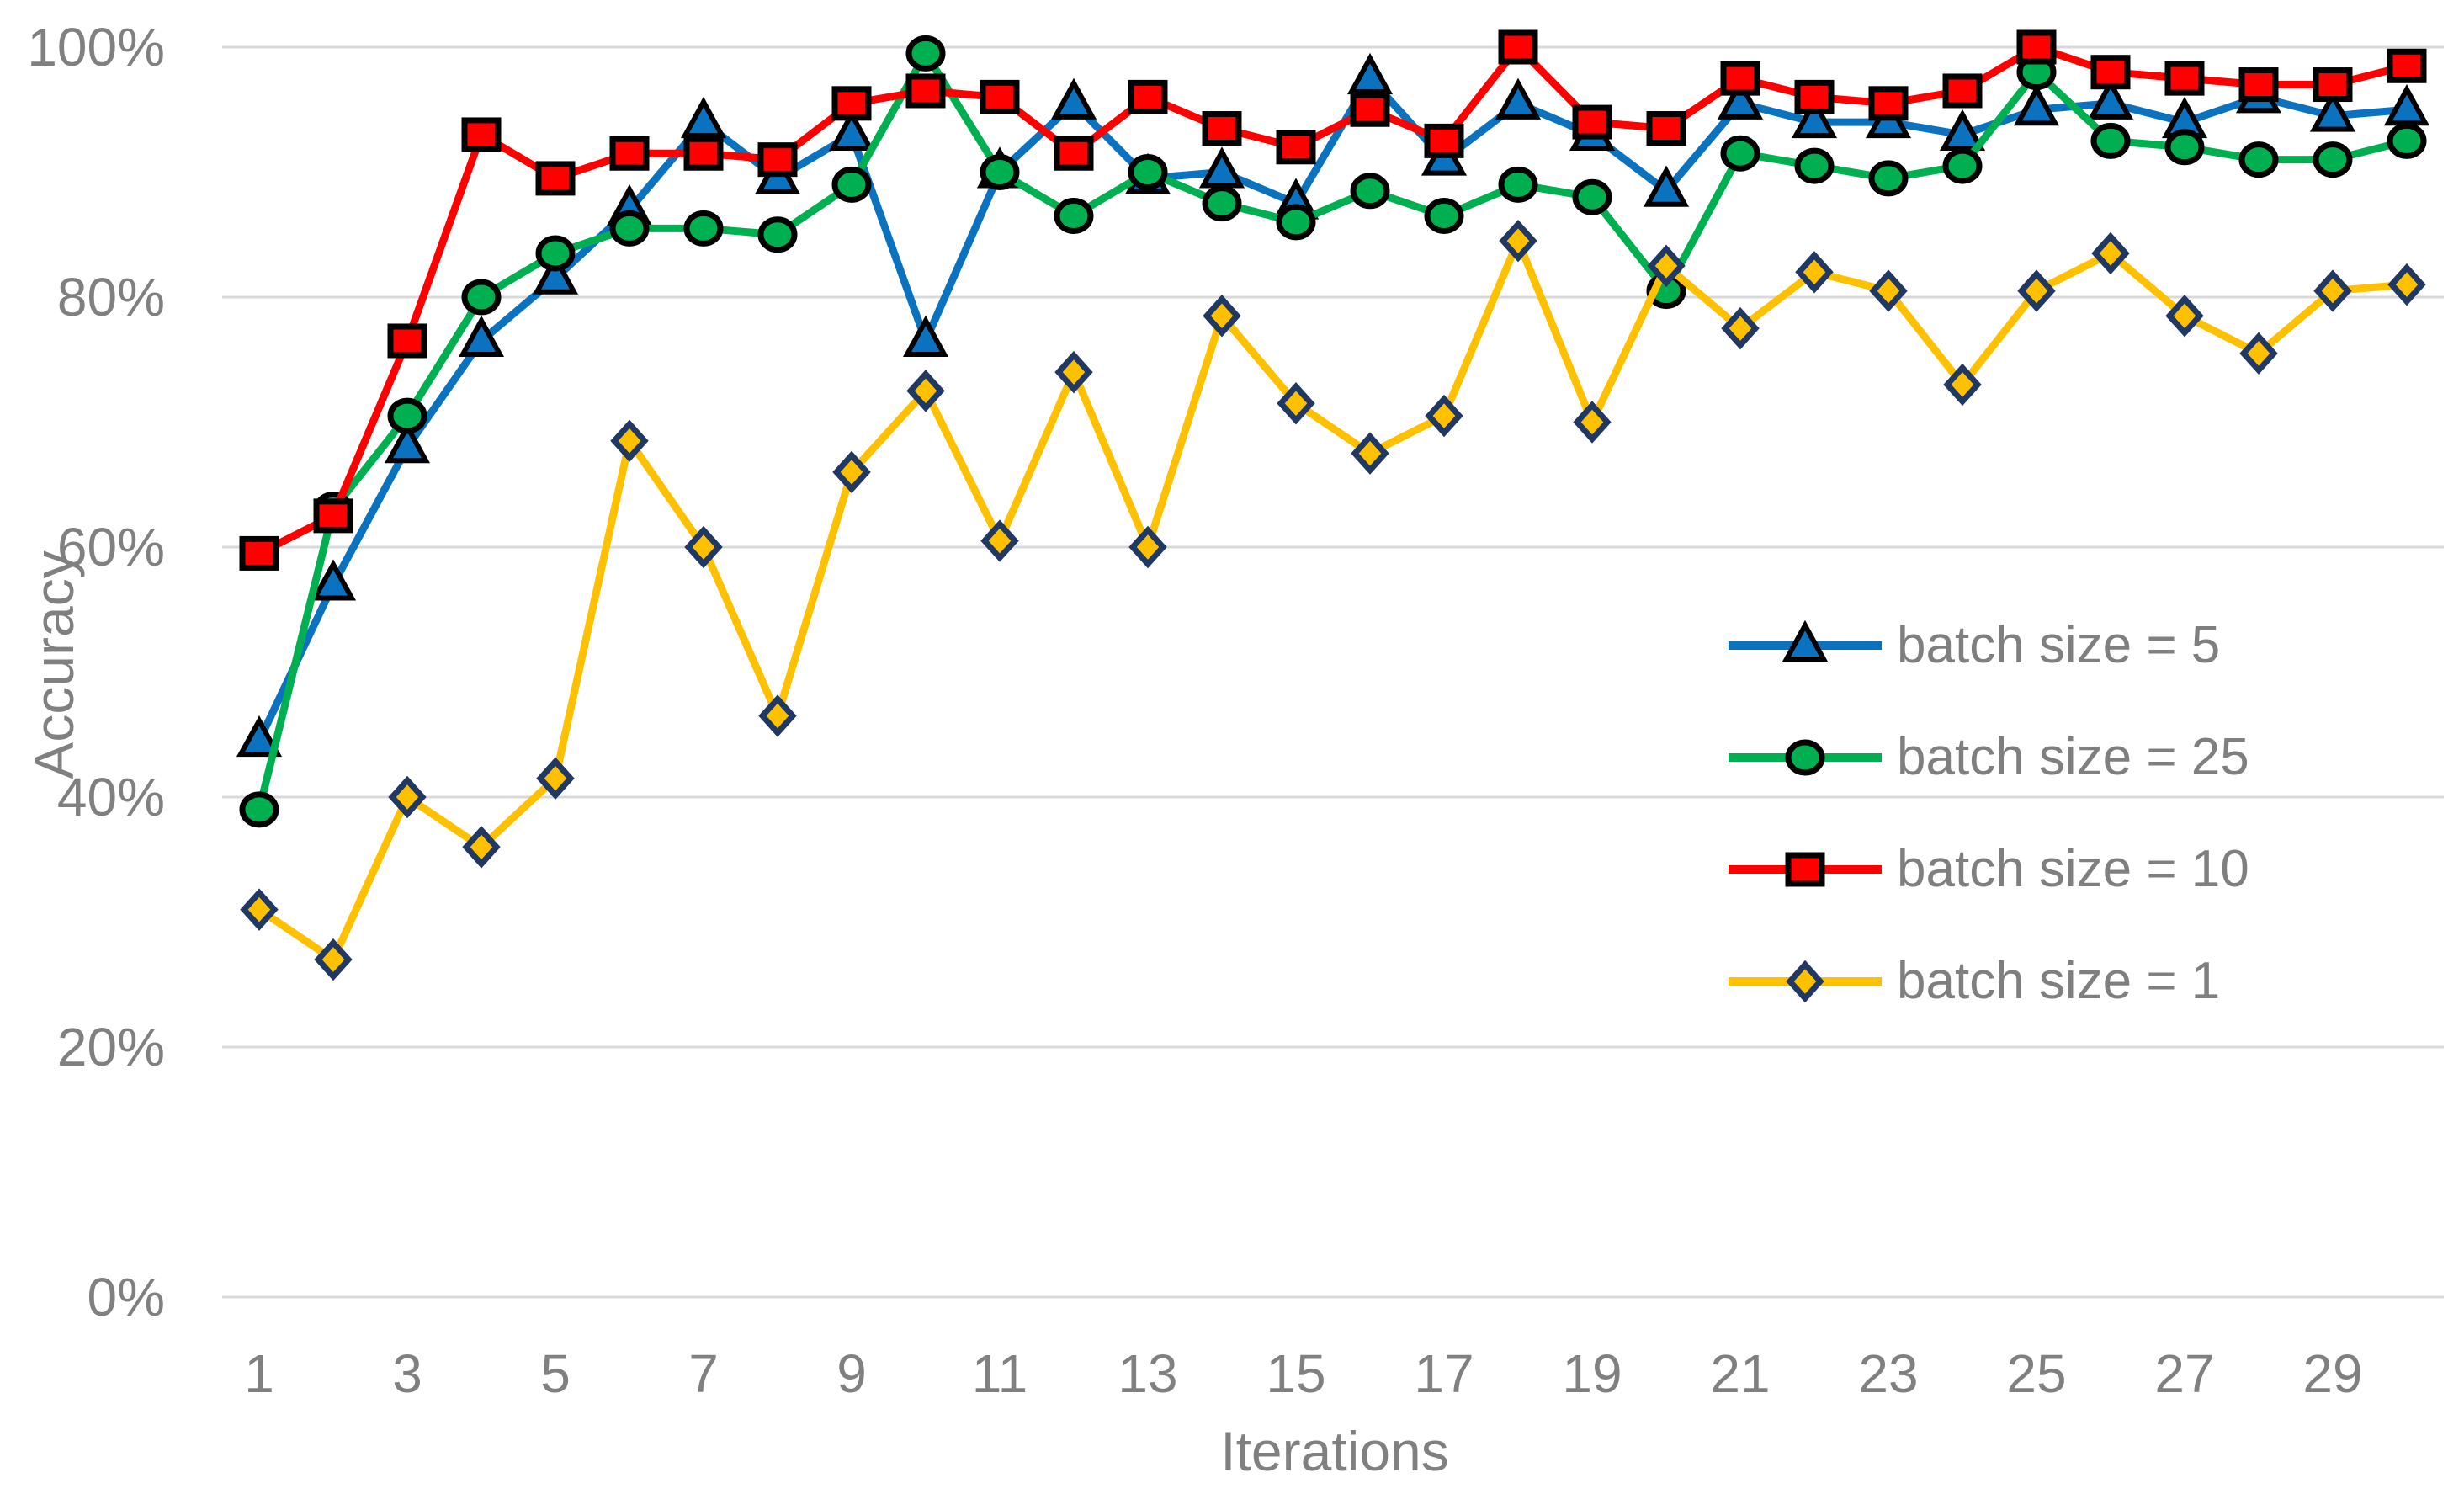 This screenshot has width=2464, height=1494. Describe the element at coordinates (1740, 1373) in the screenshot. I see `x-tick-label: 21` at that location.